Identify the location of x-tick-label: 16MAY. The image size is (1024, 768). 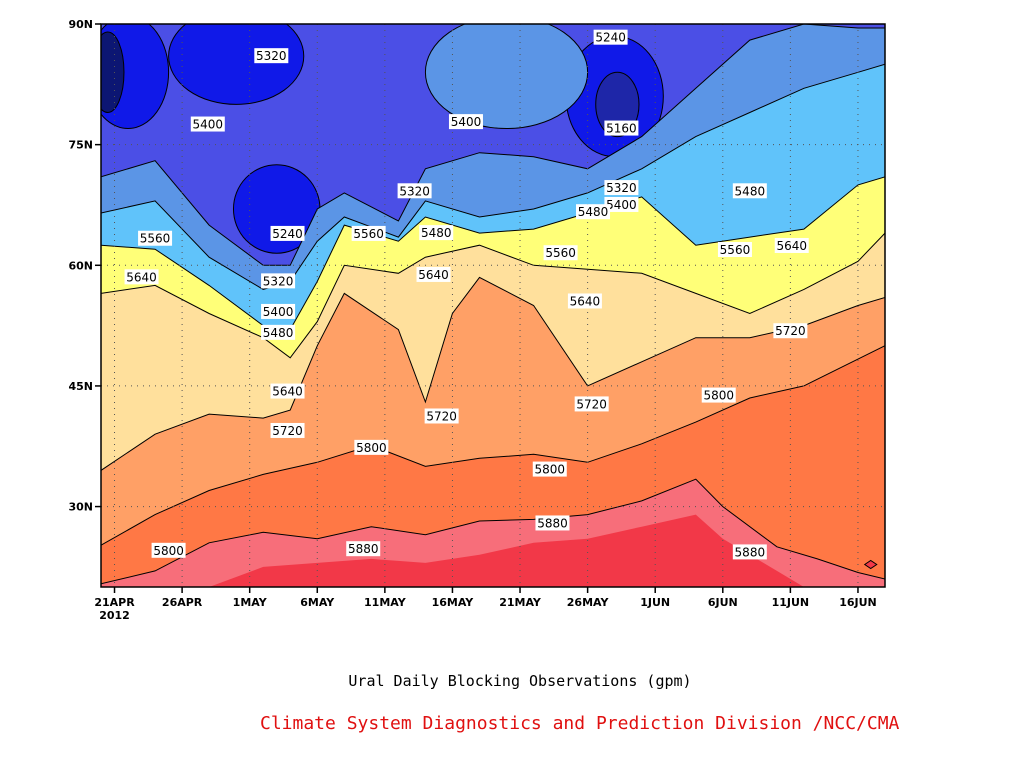
(453, 602).